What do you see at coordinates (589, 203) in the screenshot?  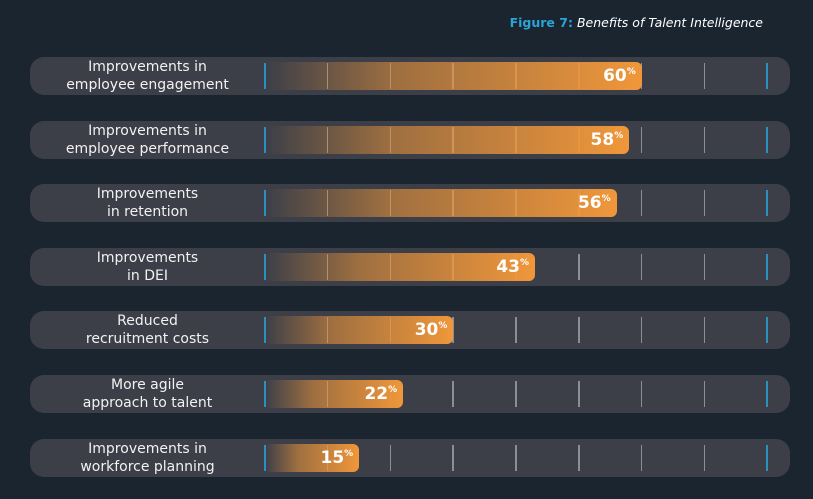 I see `data-label-value: 56` at bounding box center [589, 203].